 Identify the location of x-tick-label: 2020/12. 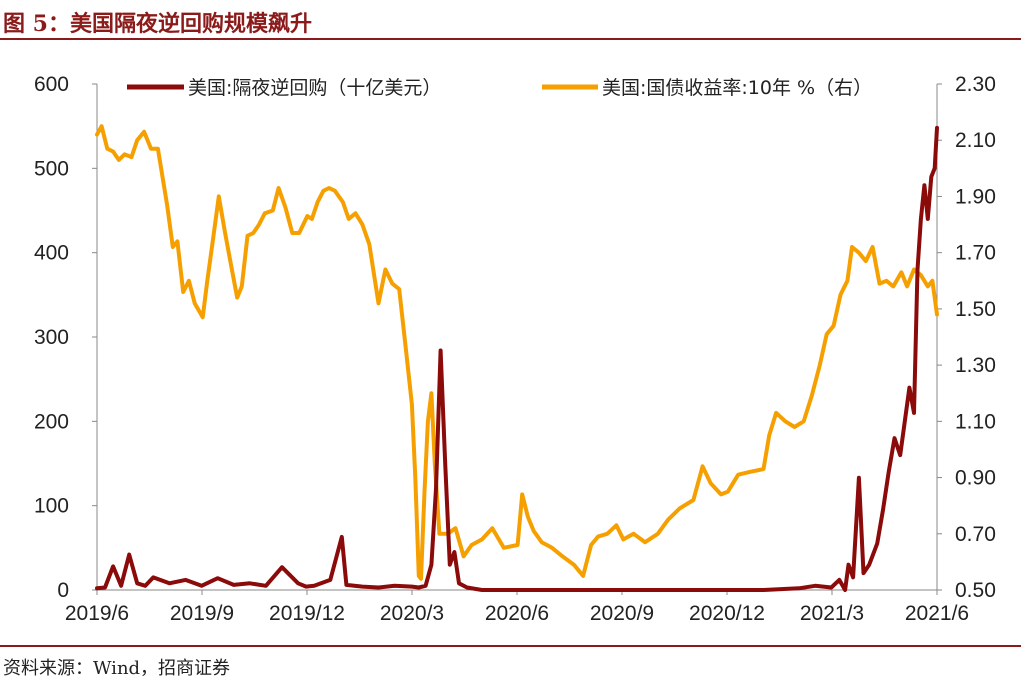
(727, 613).